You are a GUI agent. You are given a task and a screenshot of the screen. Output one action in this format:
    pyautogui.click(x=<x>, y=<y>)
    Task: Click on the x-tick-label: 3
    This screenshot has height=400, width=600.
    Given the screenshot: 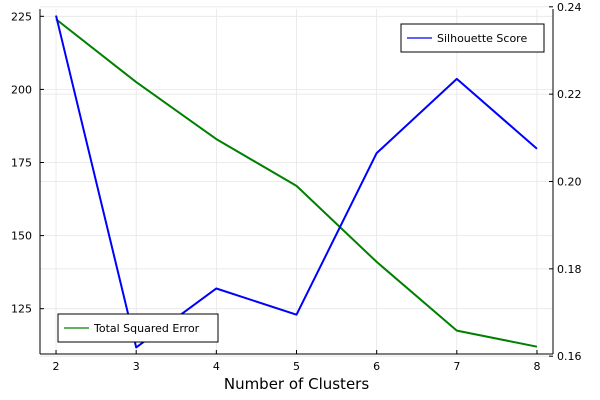 What is the action you would take?
    pyautogui.click(x=136, y=366)
    